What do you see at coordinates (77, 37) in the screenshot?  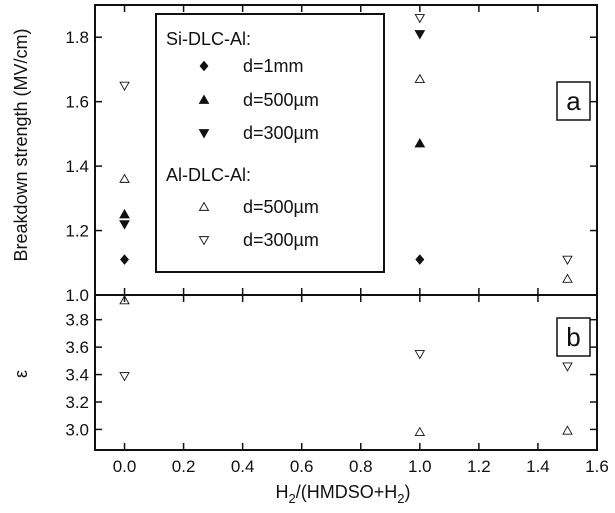 I see `y-tick-label-a: 1.8` at bounding box center [77, 37].